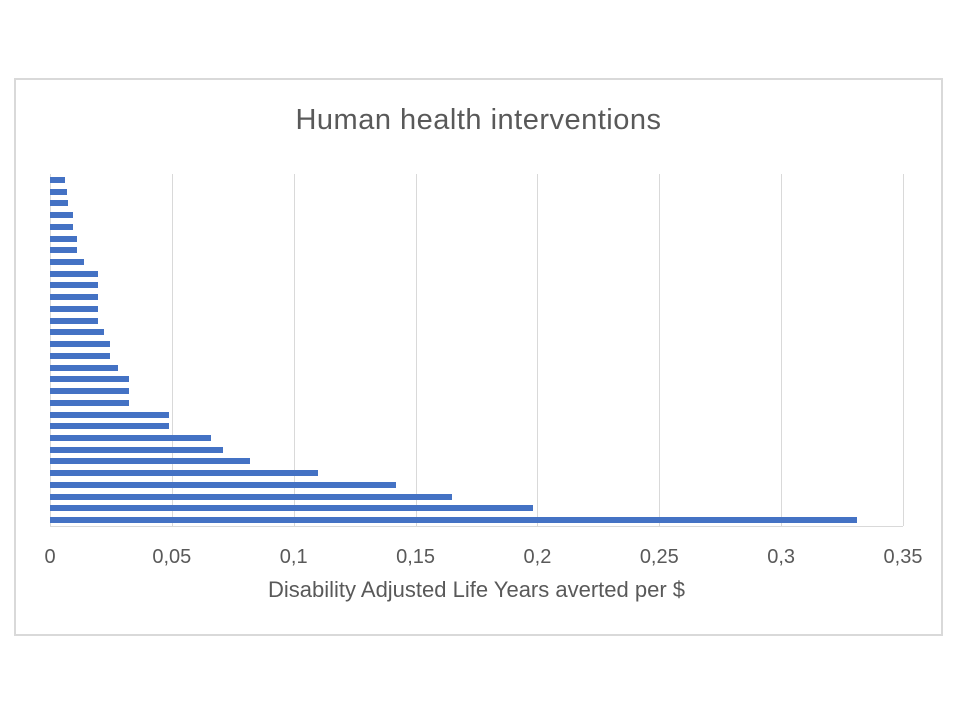 The image size is (960, 720). I want to click on x-tick-label: 0, so click(50, 557).